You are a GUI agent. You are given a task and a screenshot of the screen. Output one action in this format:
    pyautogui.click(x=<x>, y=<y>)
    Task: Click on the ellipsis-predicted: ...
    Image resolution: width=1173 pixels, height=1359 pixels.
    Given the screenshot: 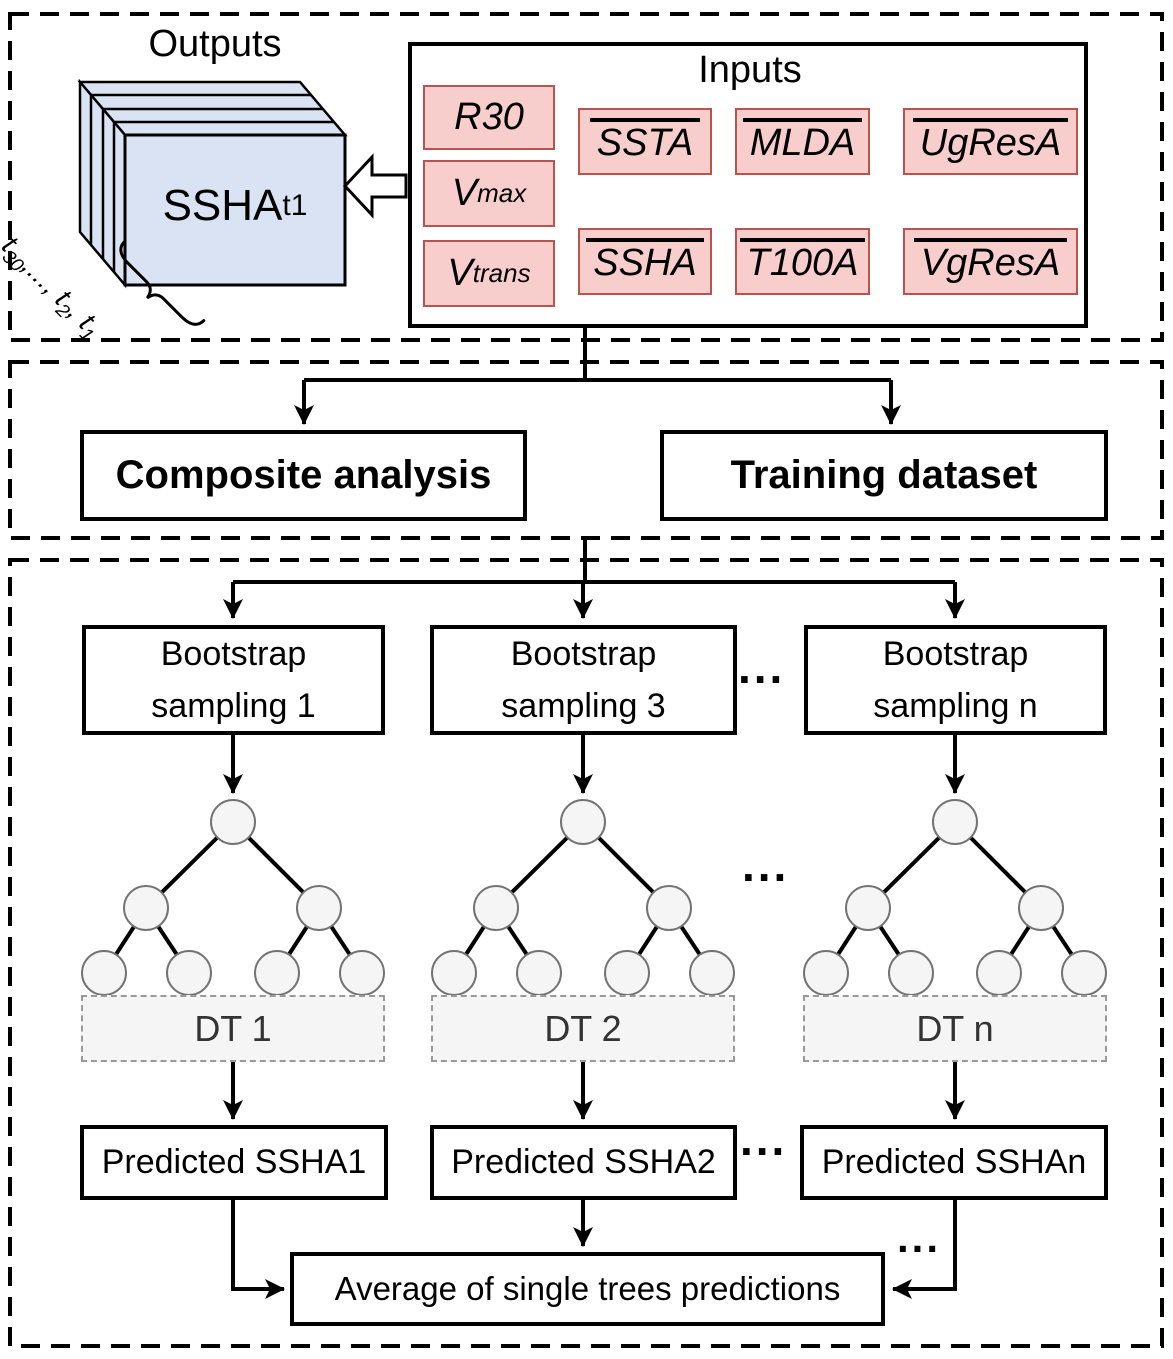 What is the action you would take?
    pyautogui.click(x=764, y=1139)
    